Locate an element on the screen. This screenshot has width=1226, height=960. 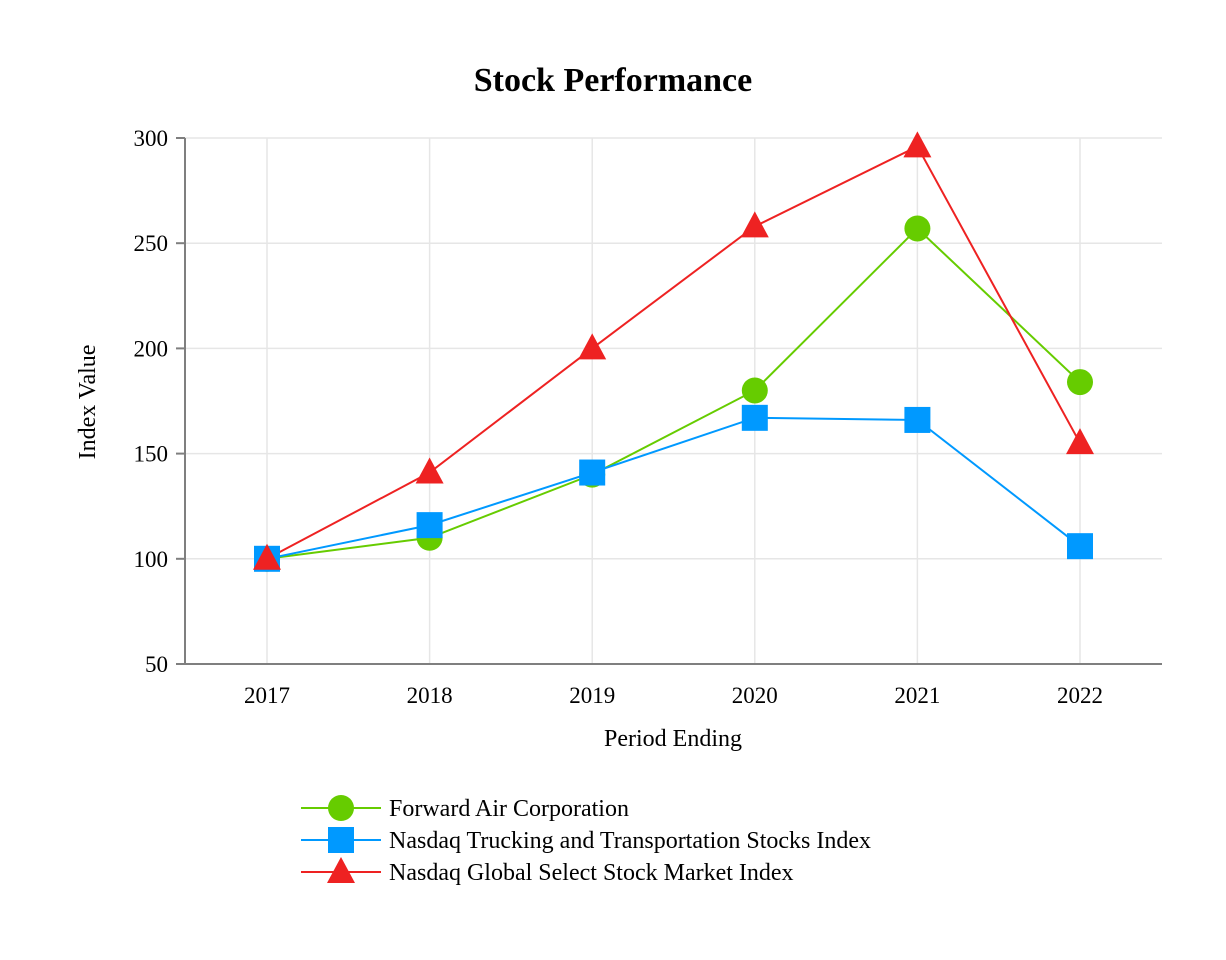
y-tick-label: 50 is located at coordinates (156, 664).